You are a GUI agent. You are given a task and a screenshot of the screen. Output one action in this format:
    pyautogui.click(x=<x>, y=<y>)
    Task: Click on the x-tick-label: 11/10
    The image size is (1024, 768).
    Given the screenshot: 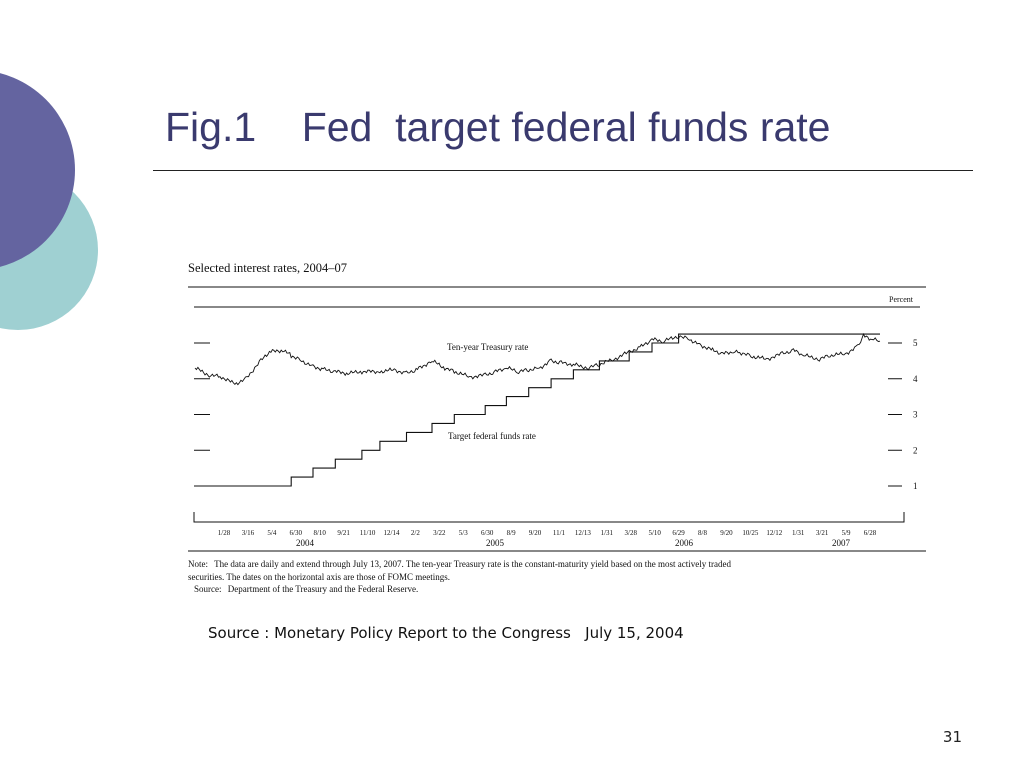 What is the action you would take?
    pyautogui.click(x=368, y=533)
    